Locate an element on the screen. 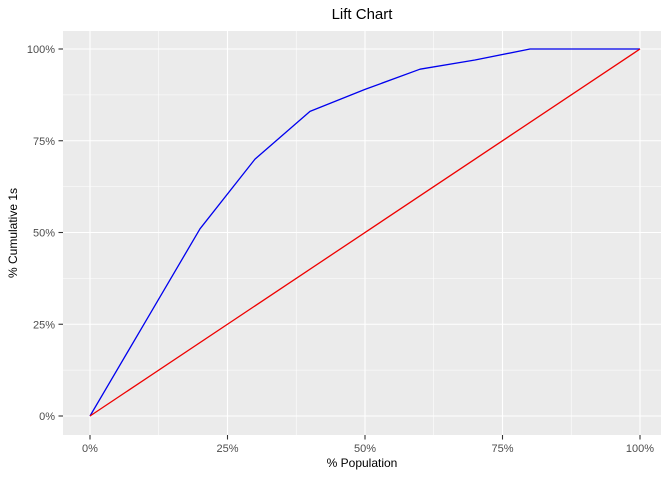  y-tick-label: 100% is located at coordinates (41, 50).